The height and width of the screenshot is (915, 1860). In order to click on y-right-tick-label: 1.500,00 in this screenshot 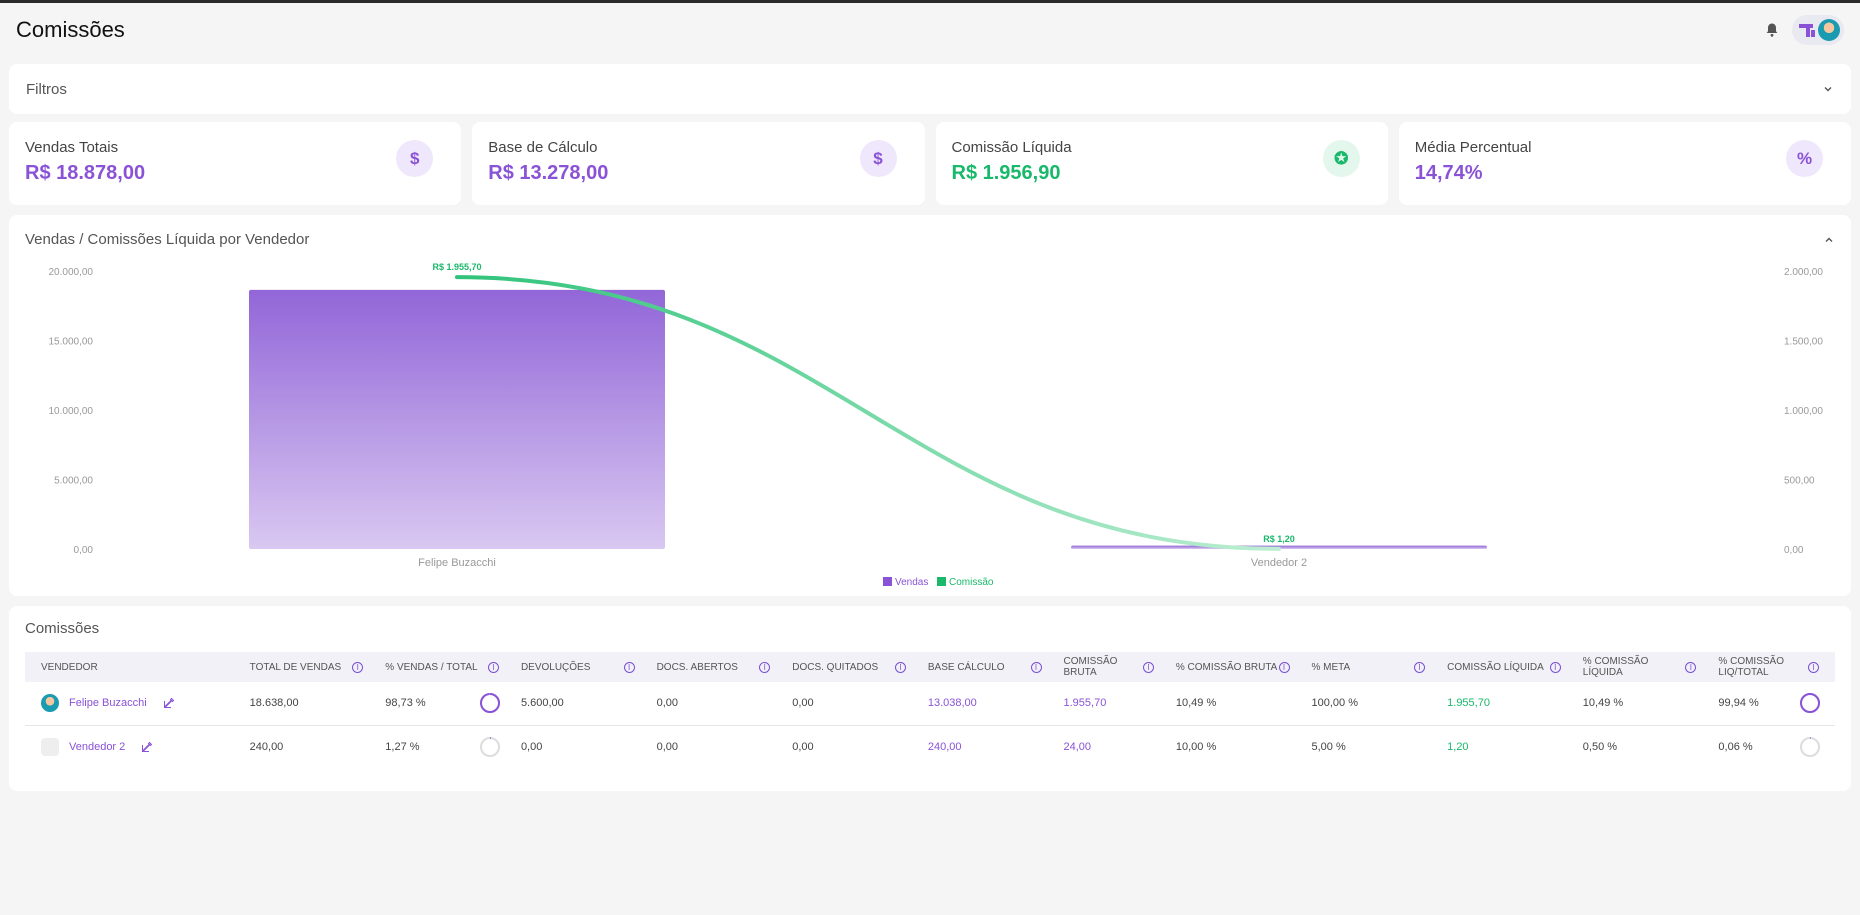, I will do `click(1803, 342)`.